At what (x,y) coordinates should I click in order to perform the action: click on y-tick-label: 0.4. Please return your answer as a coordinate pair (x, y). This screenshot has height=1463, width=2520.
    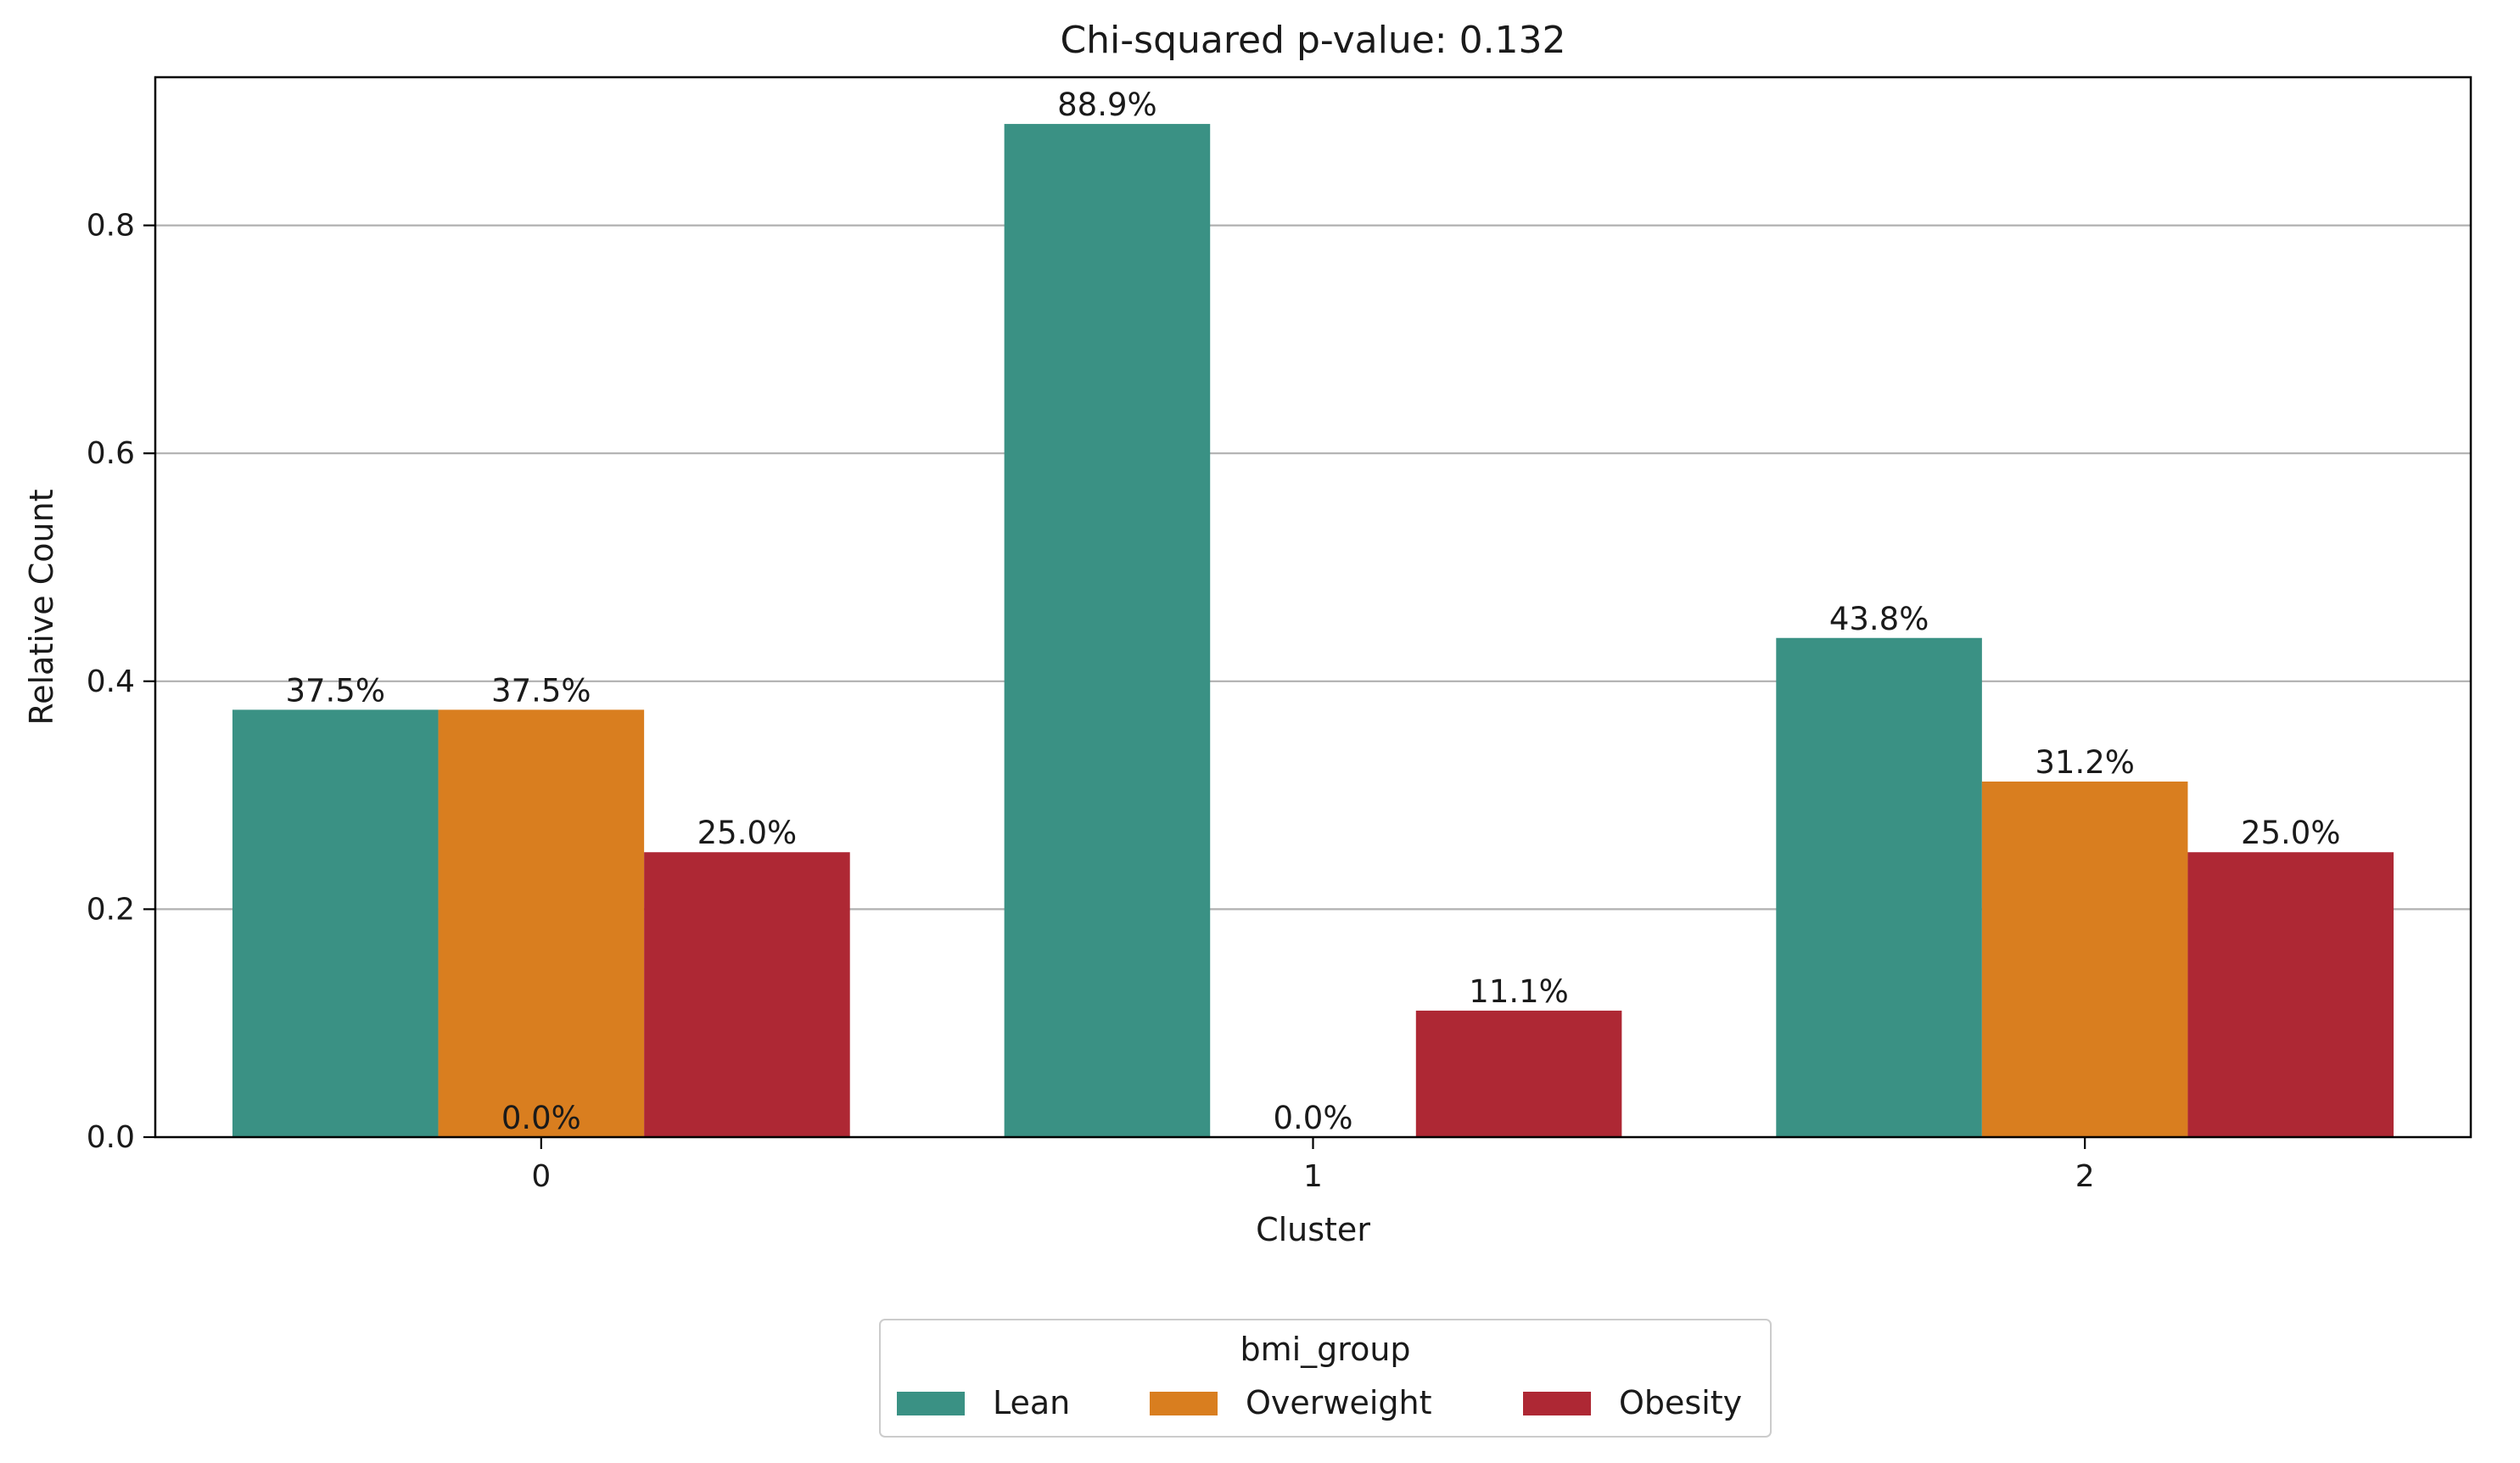
    Looking at the image, I should click on (111, 681).